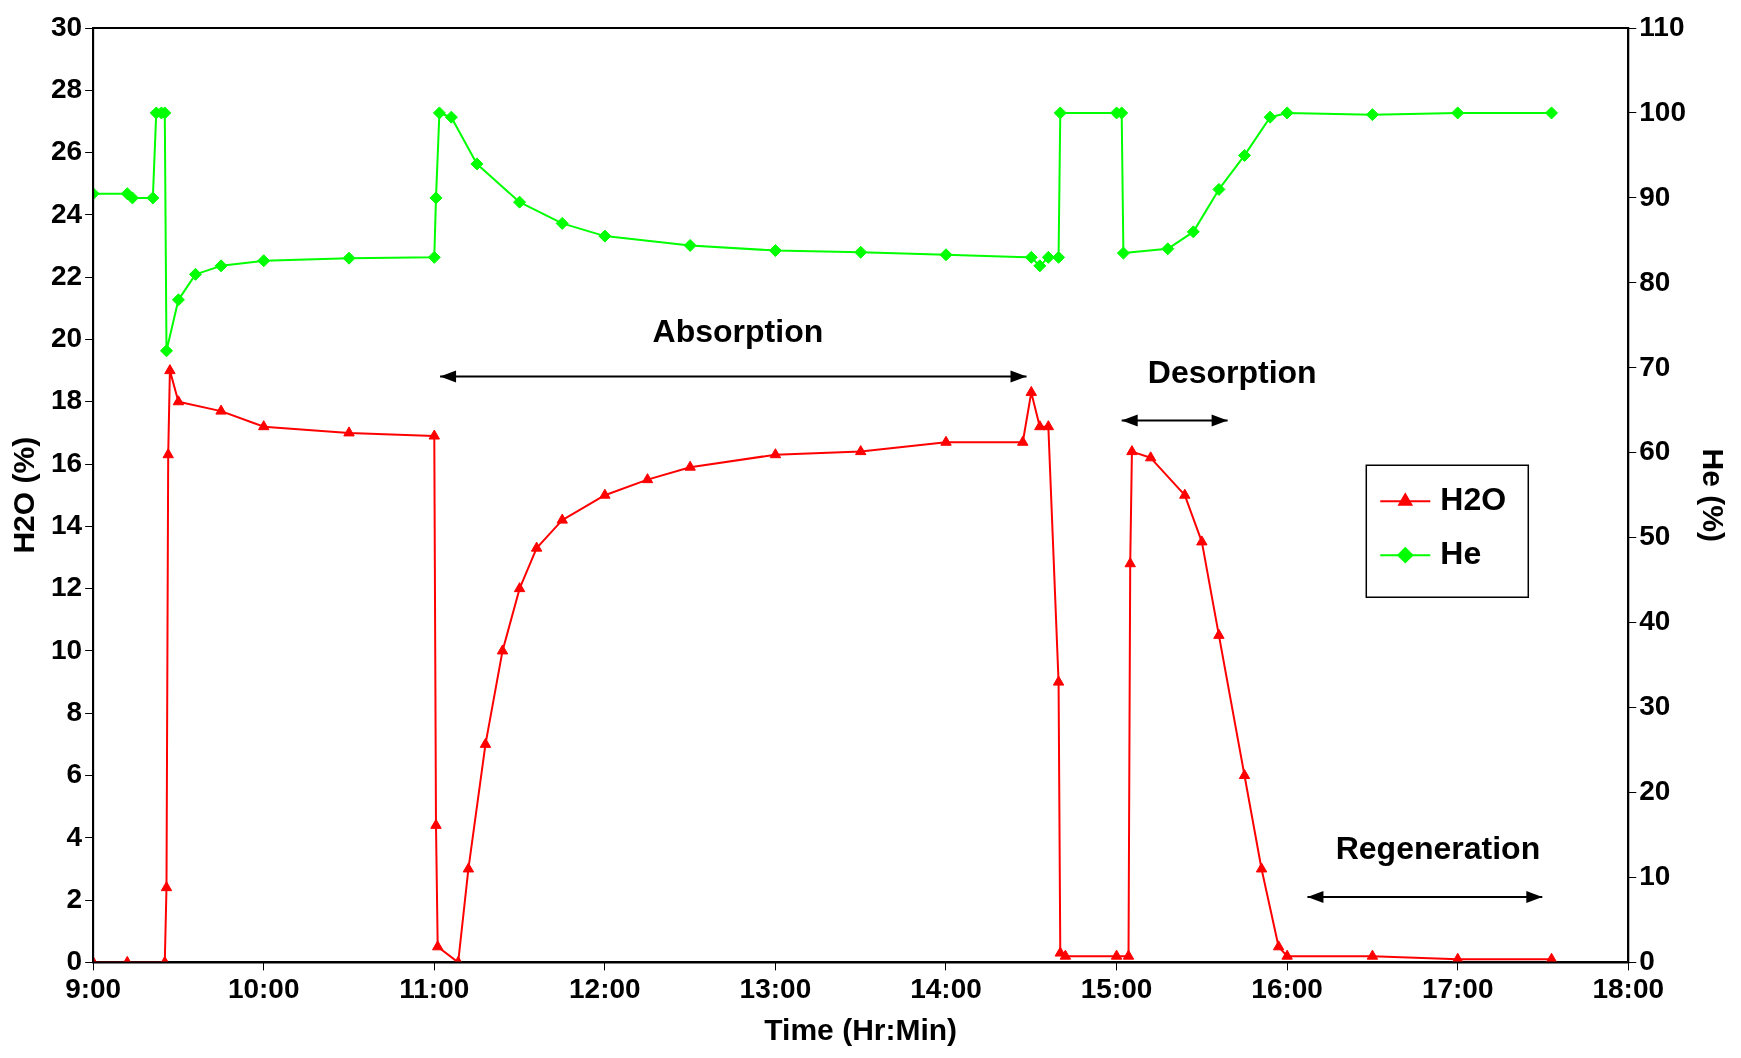 The image size is (1741, 1058). Describe the element at coordinates (74, 711) in the screenshot. I see `y-tick-label: 8` at that location.